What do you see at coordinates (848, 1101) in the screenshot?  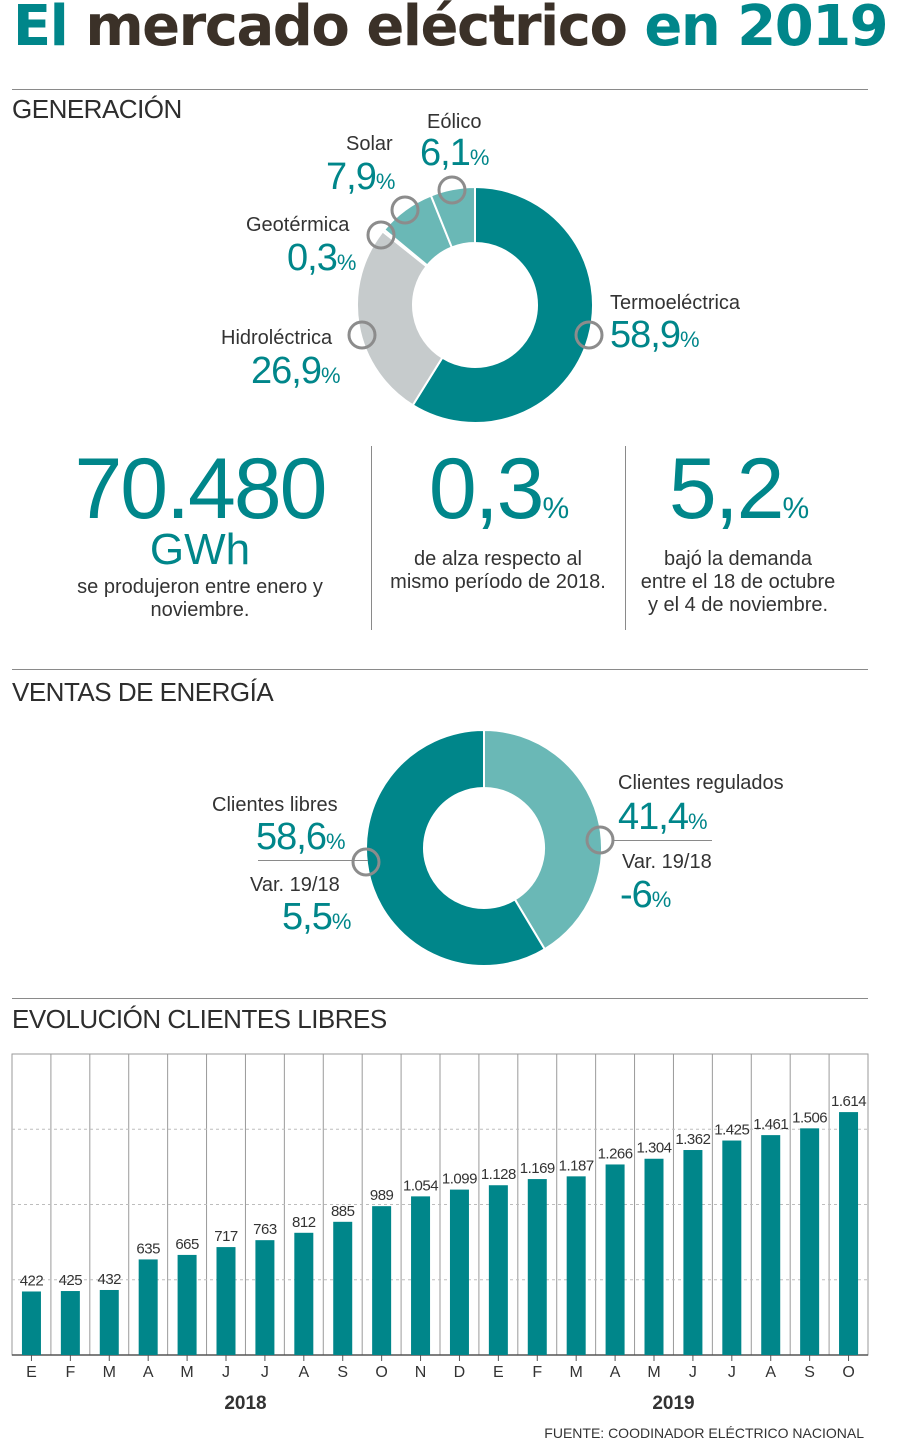 I see `data-label: 1.614` at bounding box center [848, 1101].